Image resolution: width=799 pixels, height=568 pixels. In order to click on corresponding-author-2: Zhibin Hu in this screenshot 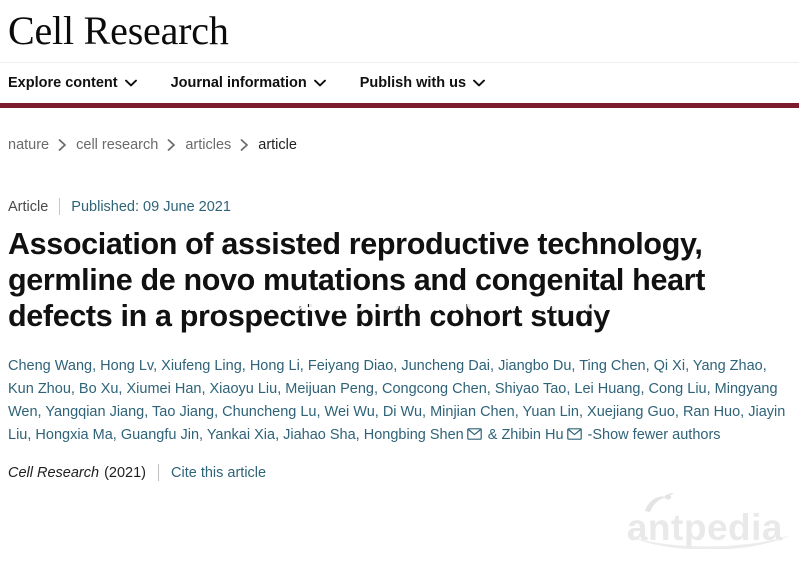, I will do `click(532, 435)`.